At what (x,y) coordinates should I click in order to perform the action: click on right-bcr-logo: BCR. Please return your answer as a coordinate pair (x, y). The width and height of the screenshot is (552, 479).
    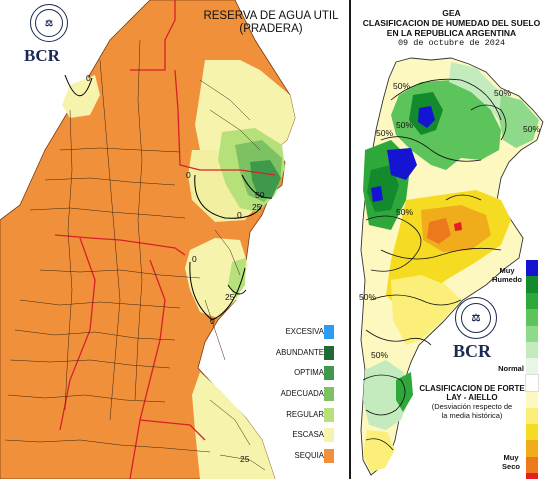
    Looking at the image, I should click on (472, 351).